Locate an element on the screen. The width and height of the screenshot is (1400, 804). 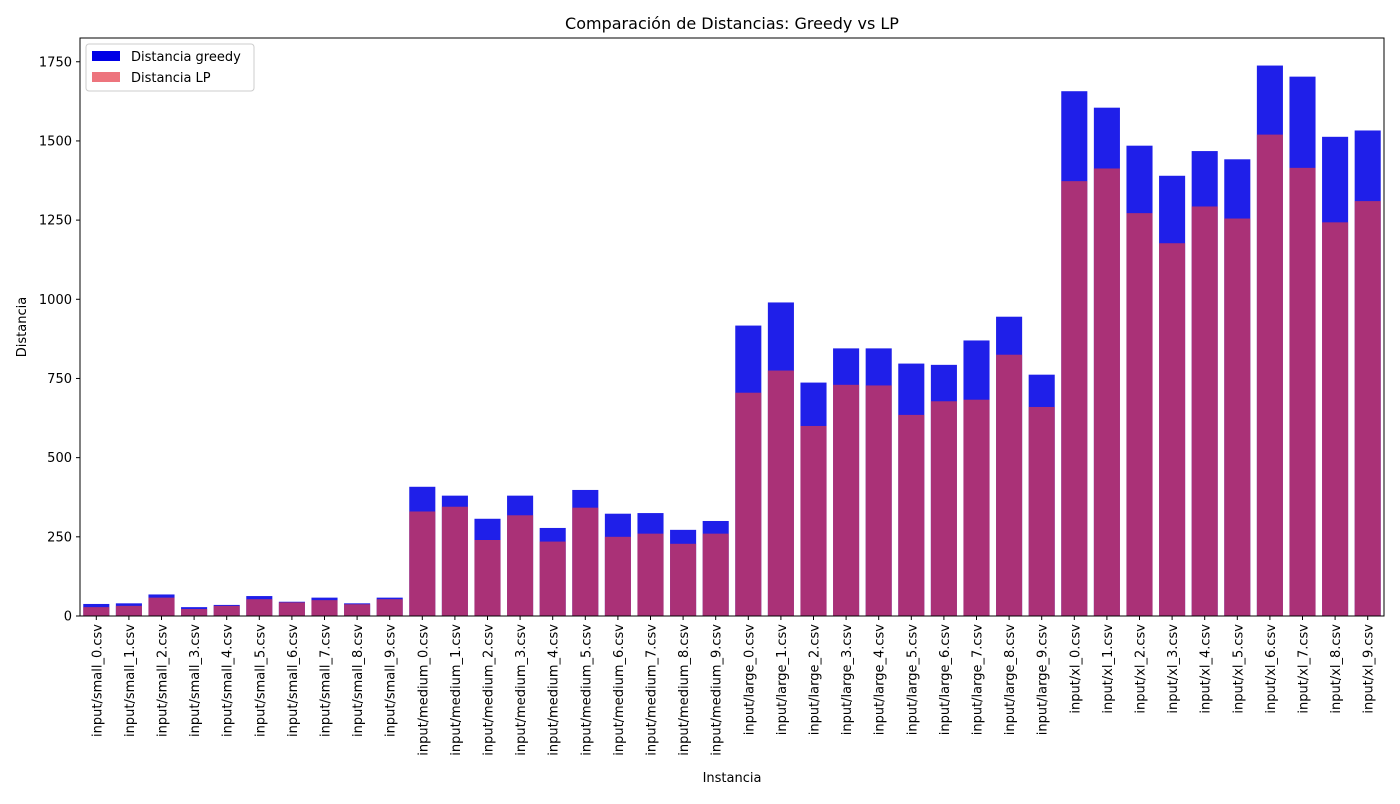
x-tick-label: input/large_9.csv is located at coordinates (1043, 680).